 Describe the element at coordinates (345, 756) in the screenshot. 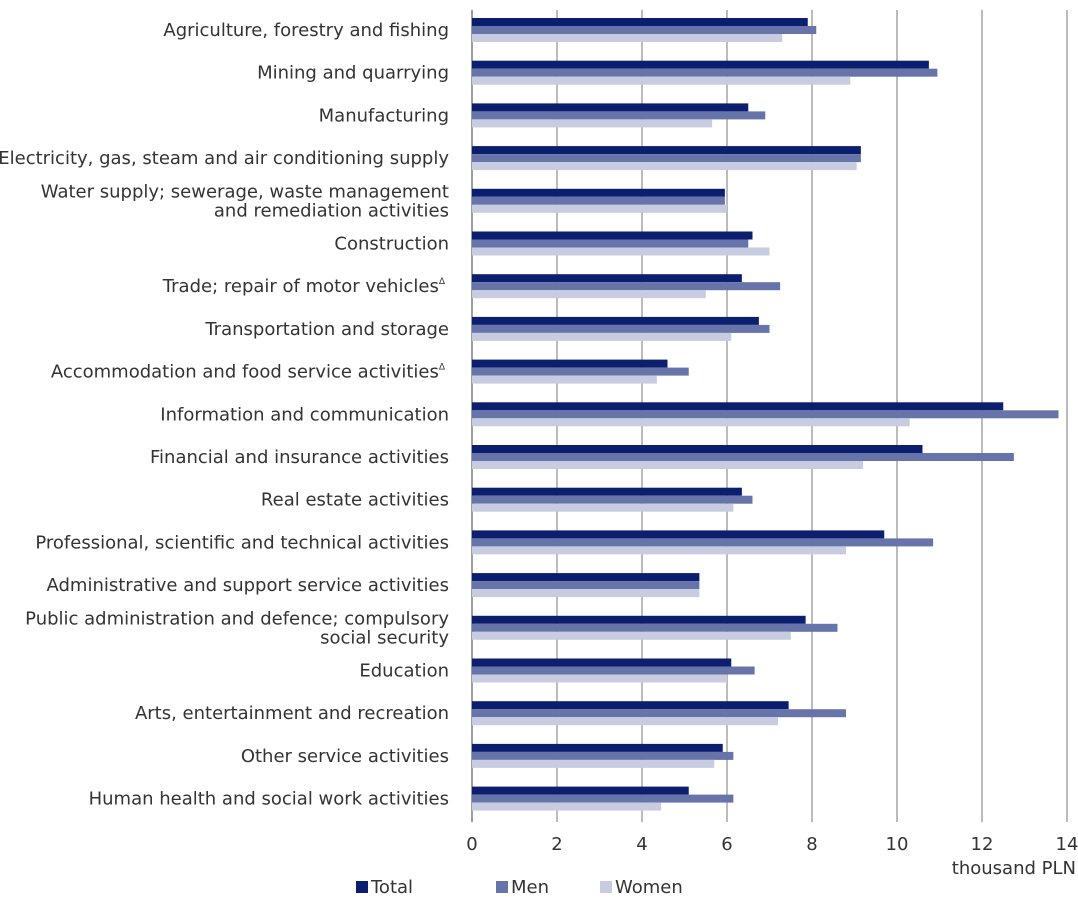

I see `category-label: Other service activities` at that location.